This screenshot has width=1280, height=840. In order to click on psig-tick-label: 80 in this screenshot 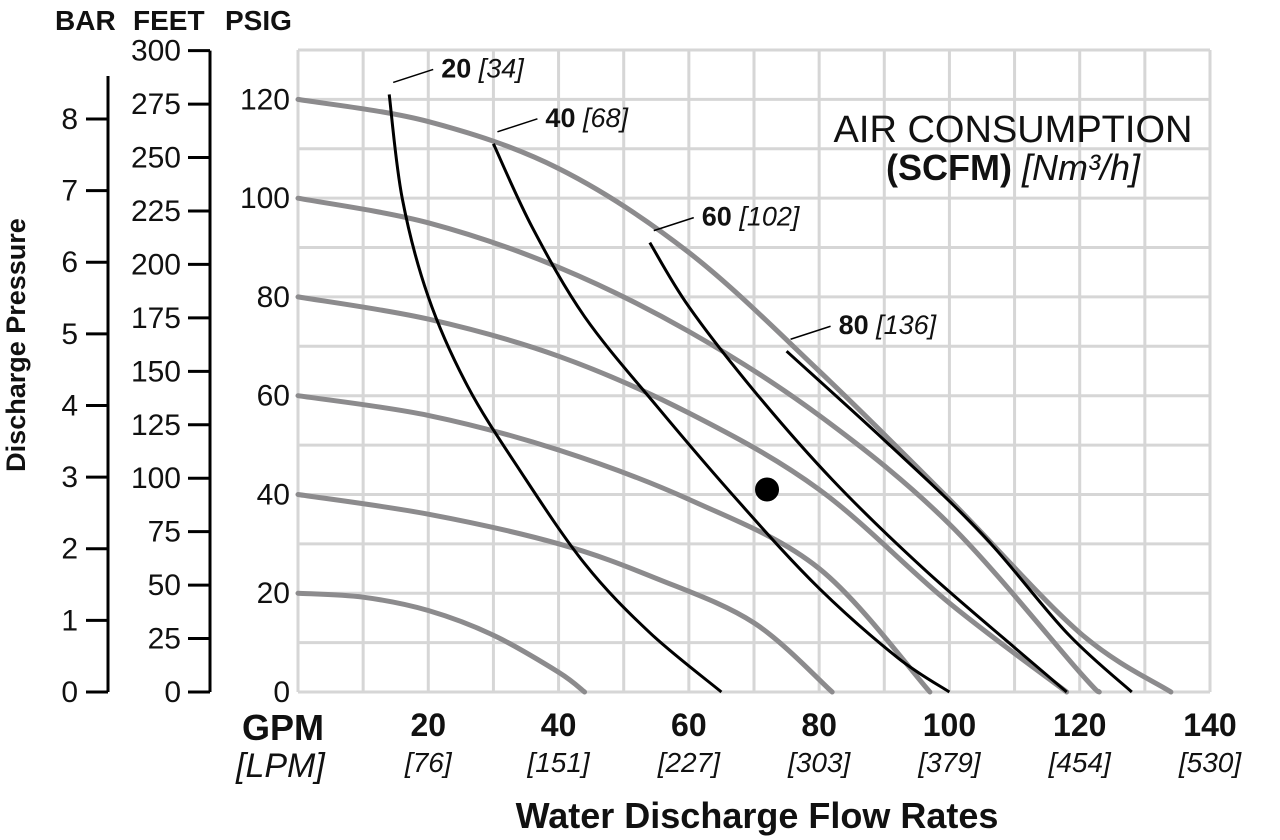, I will do `click(273, 297)`.